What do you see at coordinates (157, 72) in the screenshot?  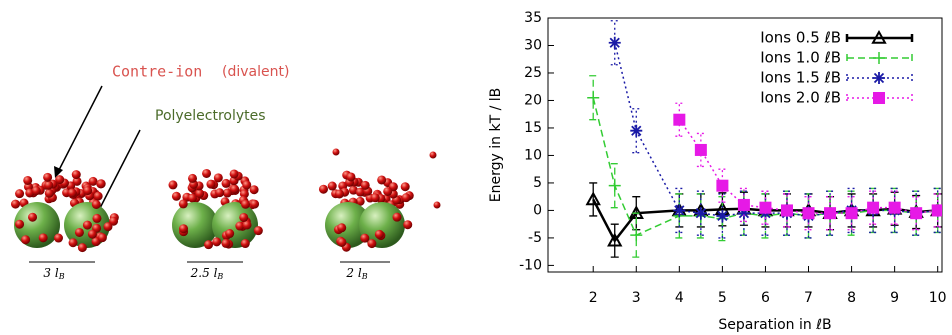 I see `counterion-label: Contre-ion` at bounding box center [157, 72].